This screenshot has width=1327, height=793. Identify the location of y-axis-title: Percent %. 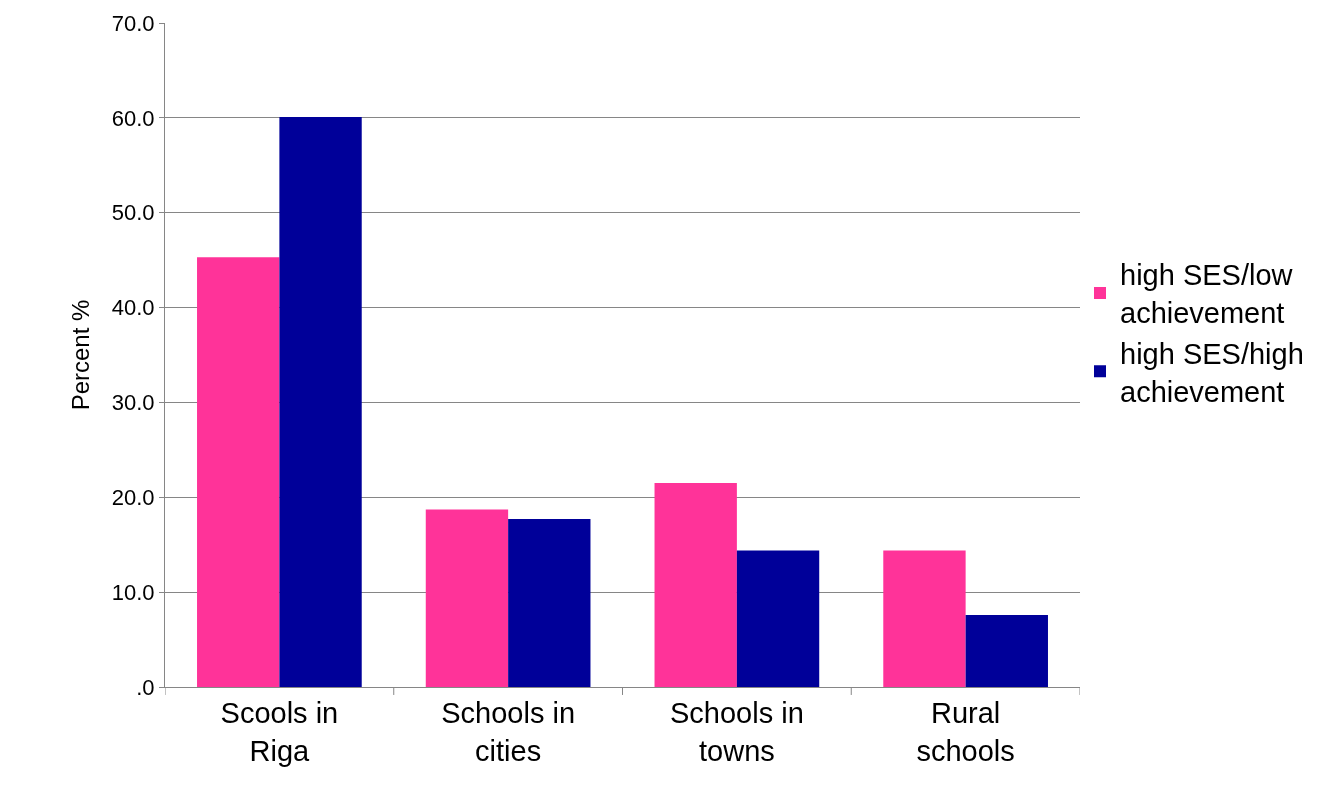
(80, 355).